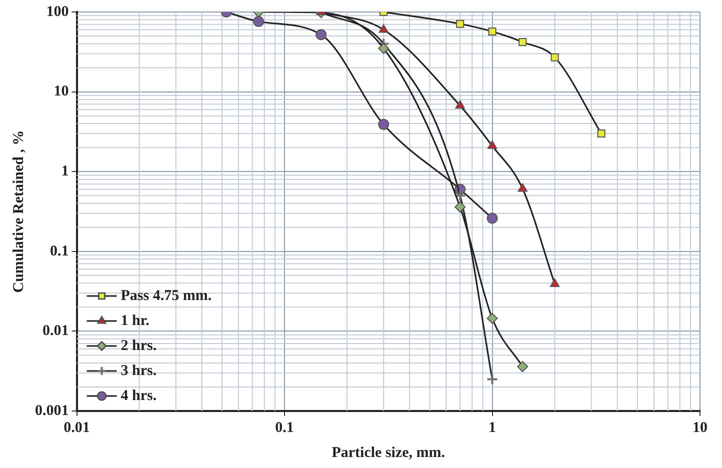 Image resolution: width=722 pixels, height=468 pixels. I want to click on y-tick-label: 100, so click(57, 12).